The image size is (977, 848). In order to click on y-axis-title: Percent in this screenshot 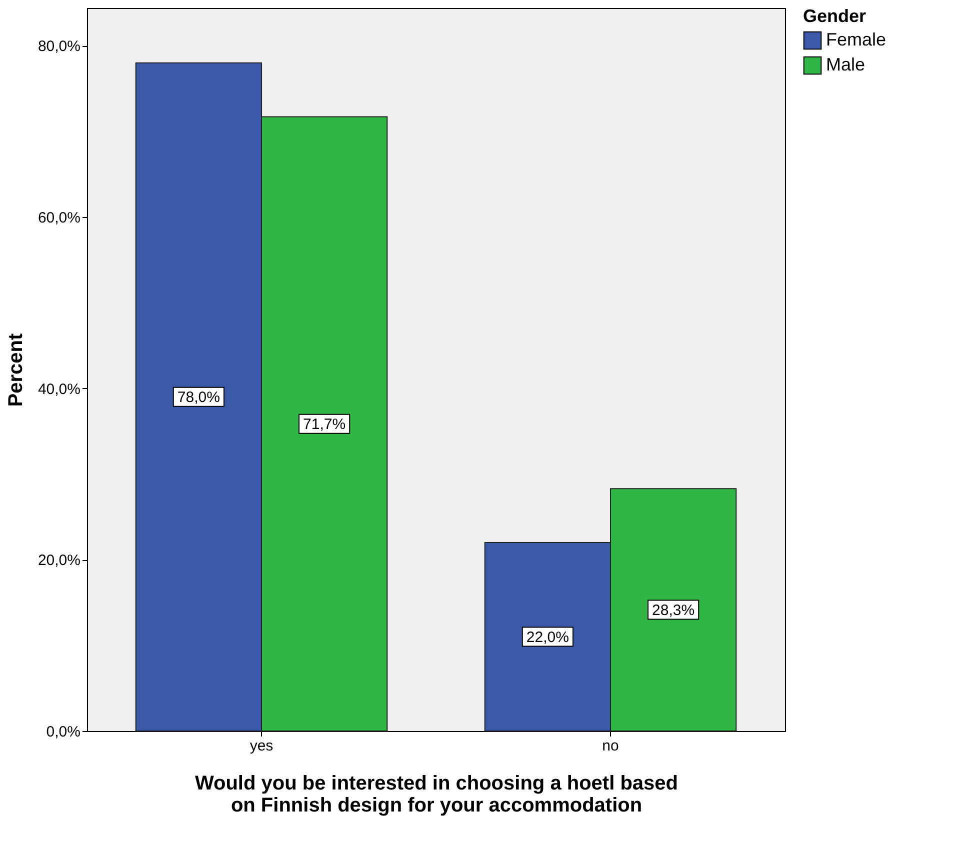, I will do `click(15, 369)`.